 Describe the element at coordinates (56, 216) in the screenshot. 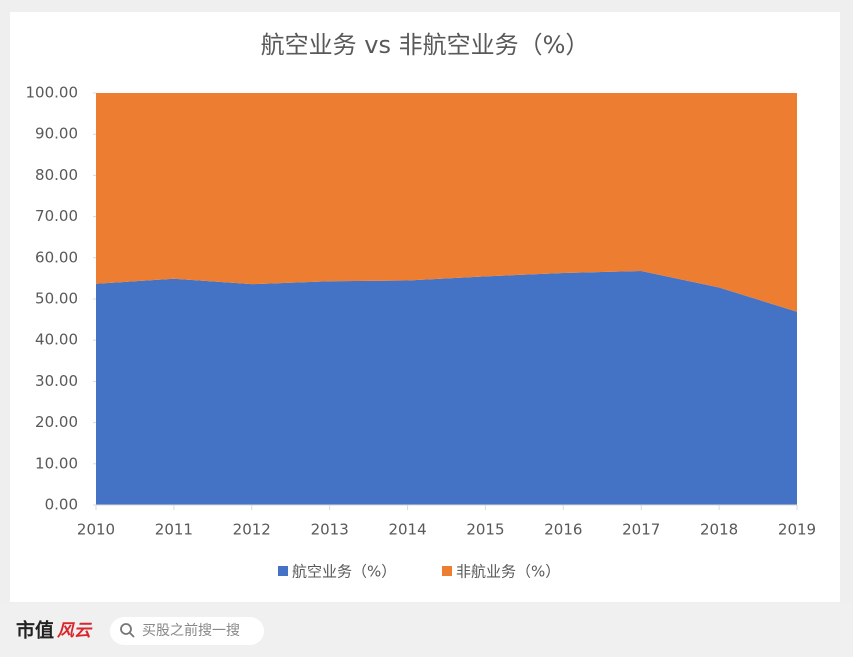

I see `y-tick-label: 70.00` at that location.